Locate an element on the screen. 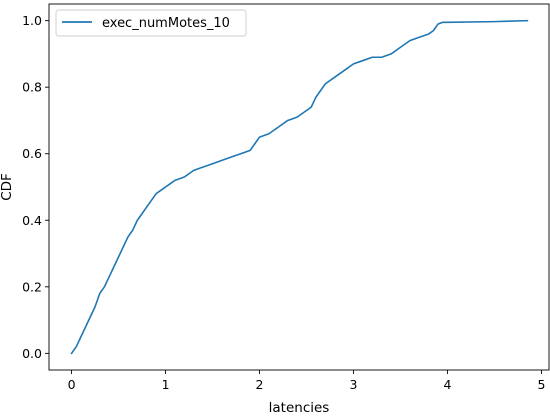  legend: exec_numMotes_10 is located at coordinates (151, 23).